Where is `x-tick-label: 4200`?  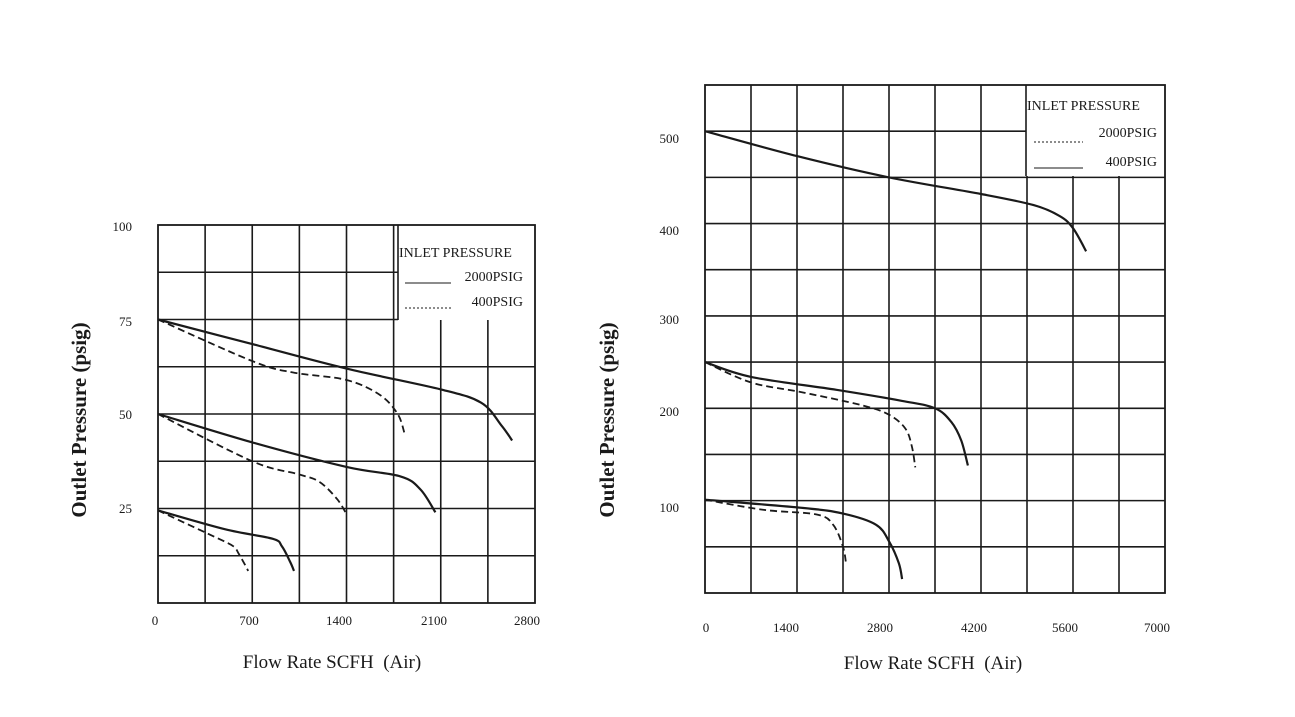
x-tick-label: 4200 is located at coordinates (974, 627).